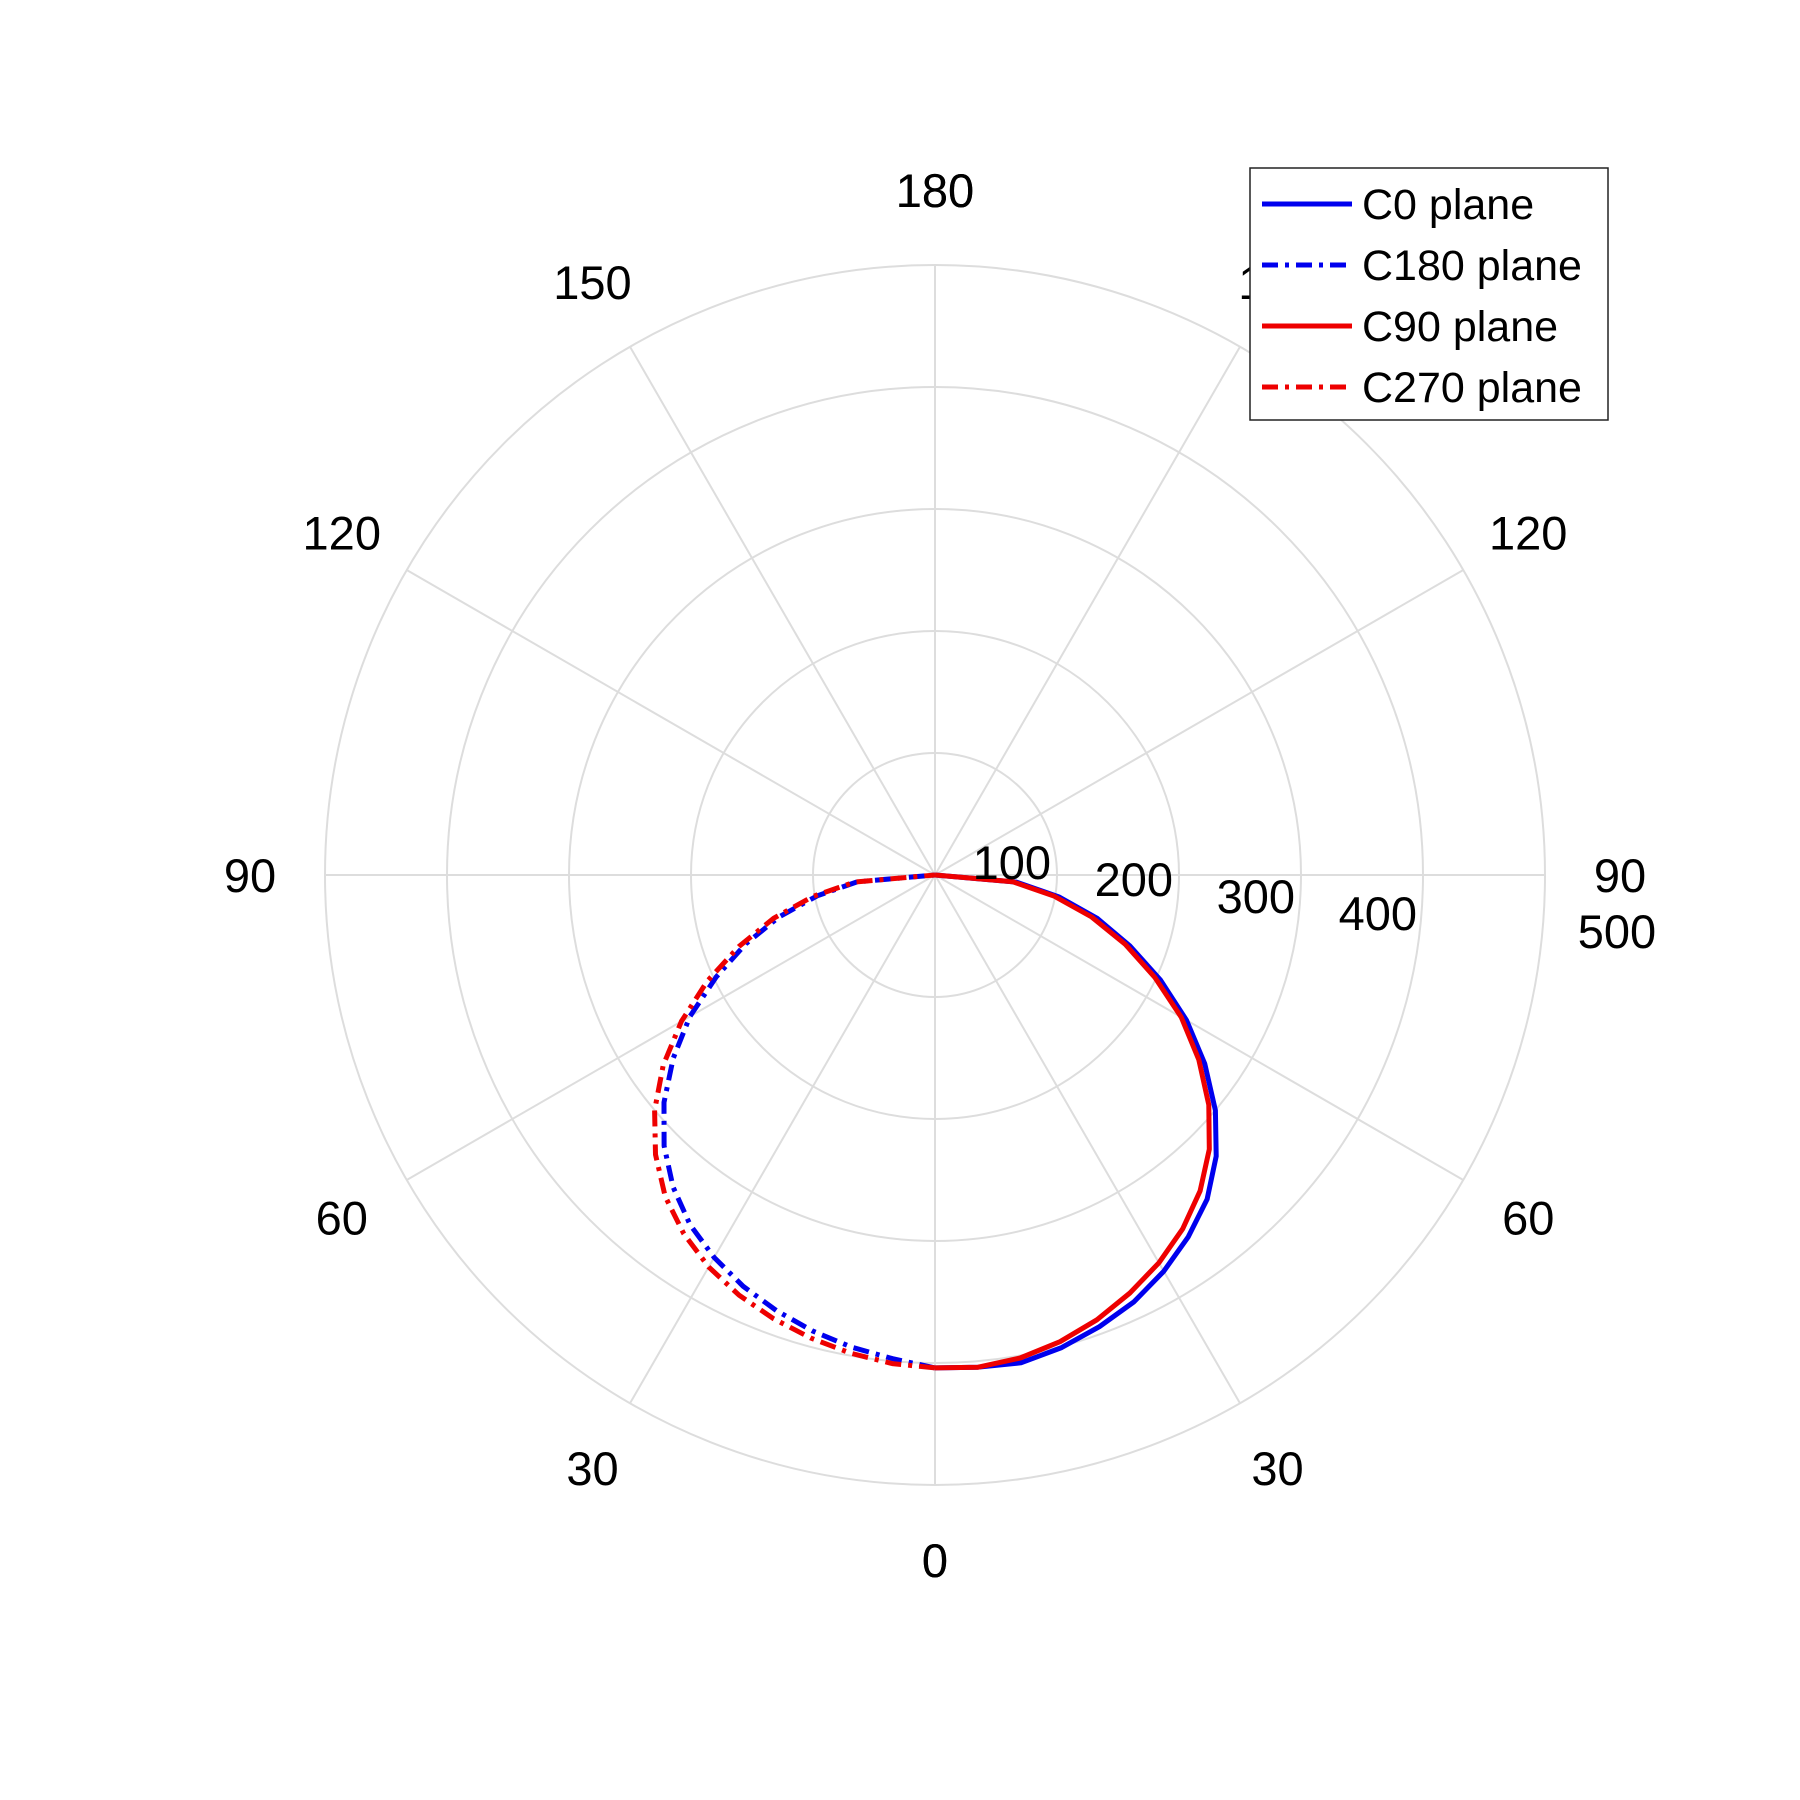 The image size is (1800, 1800). I want to click on legend-box, so click(1429, 294).